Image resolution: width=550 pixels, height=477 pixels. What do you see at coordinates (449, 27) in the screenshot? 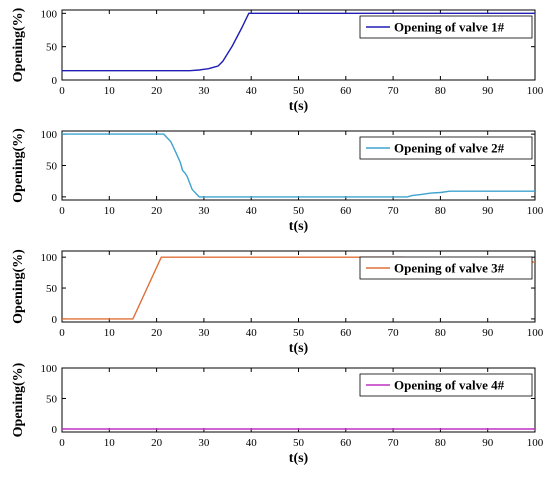
I see `legend-label: Opening of valve 1#` at bounding box center [449, 27].